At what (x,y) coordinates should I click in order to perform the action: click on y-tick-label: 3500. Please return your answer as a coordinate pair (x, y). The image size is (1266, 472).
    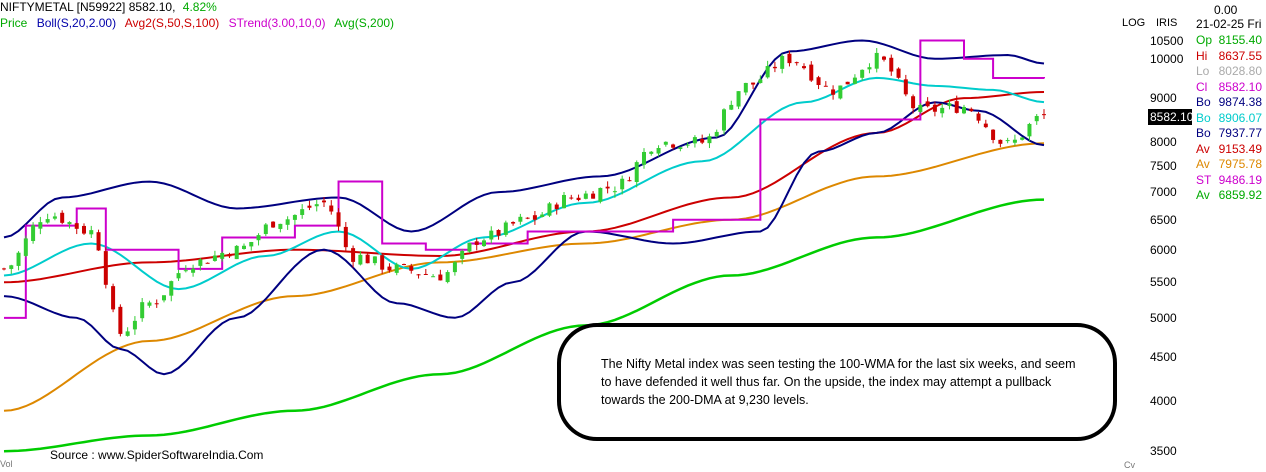
    Looking at the image, I should click on (1163, 451).